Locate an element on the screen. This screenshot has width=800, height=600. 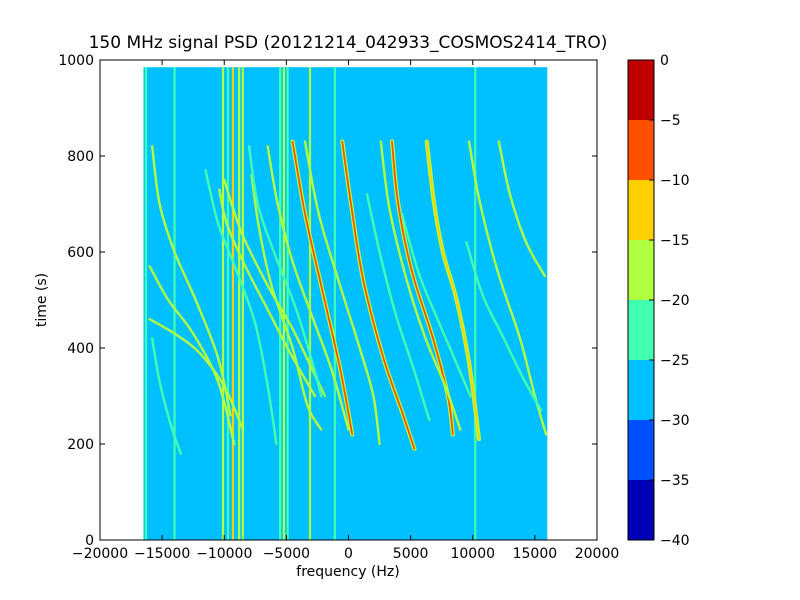
x-tick-label: −10000 is located at coordinates (224, 554).